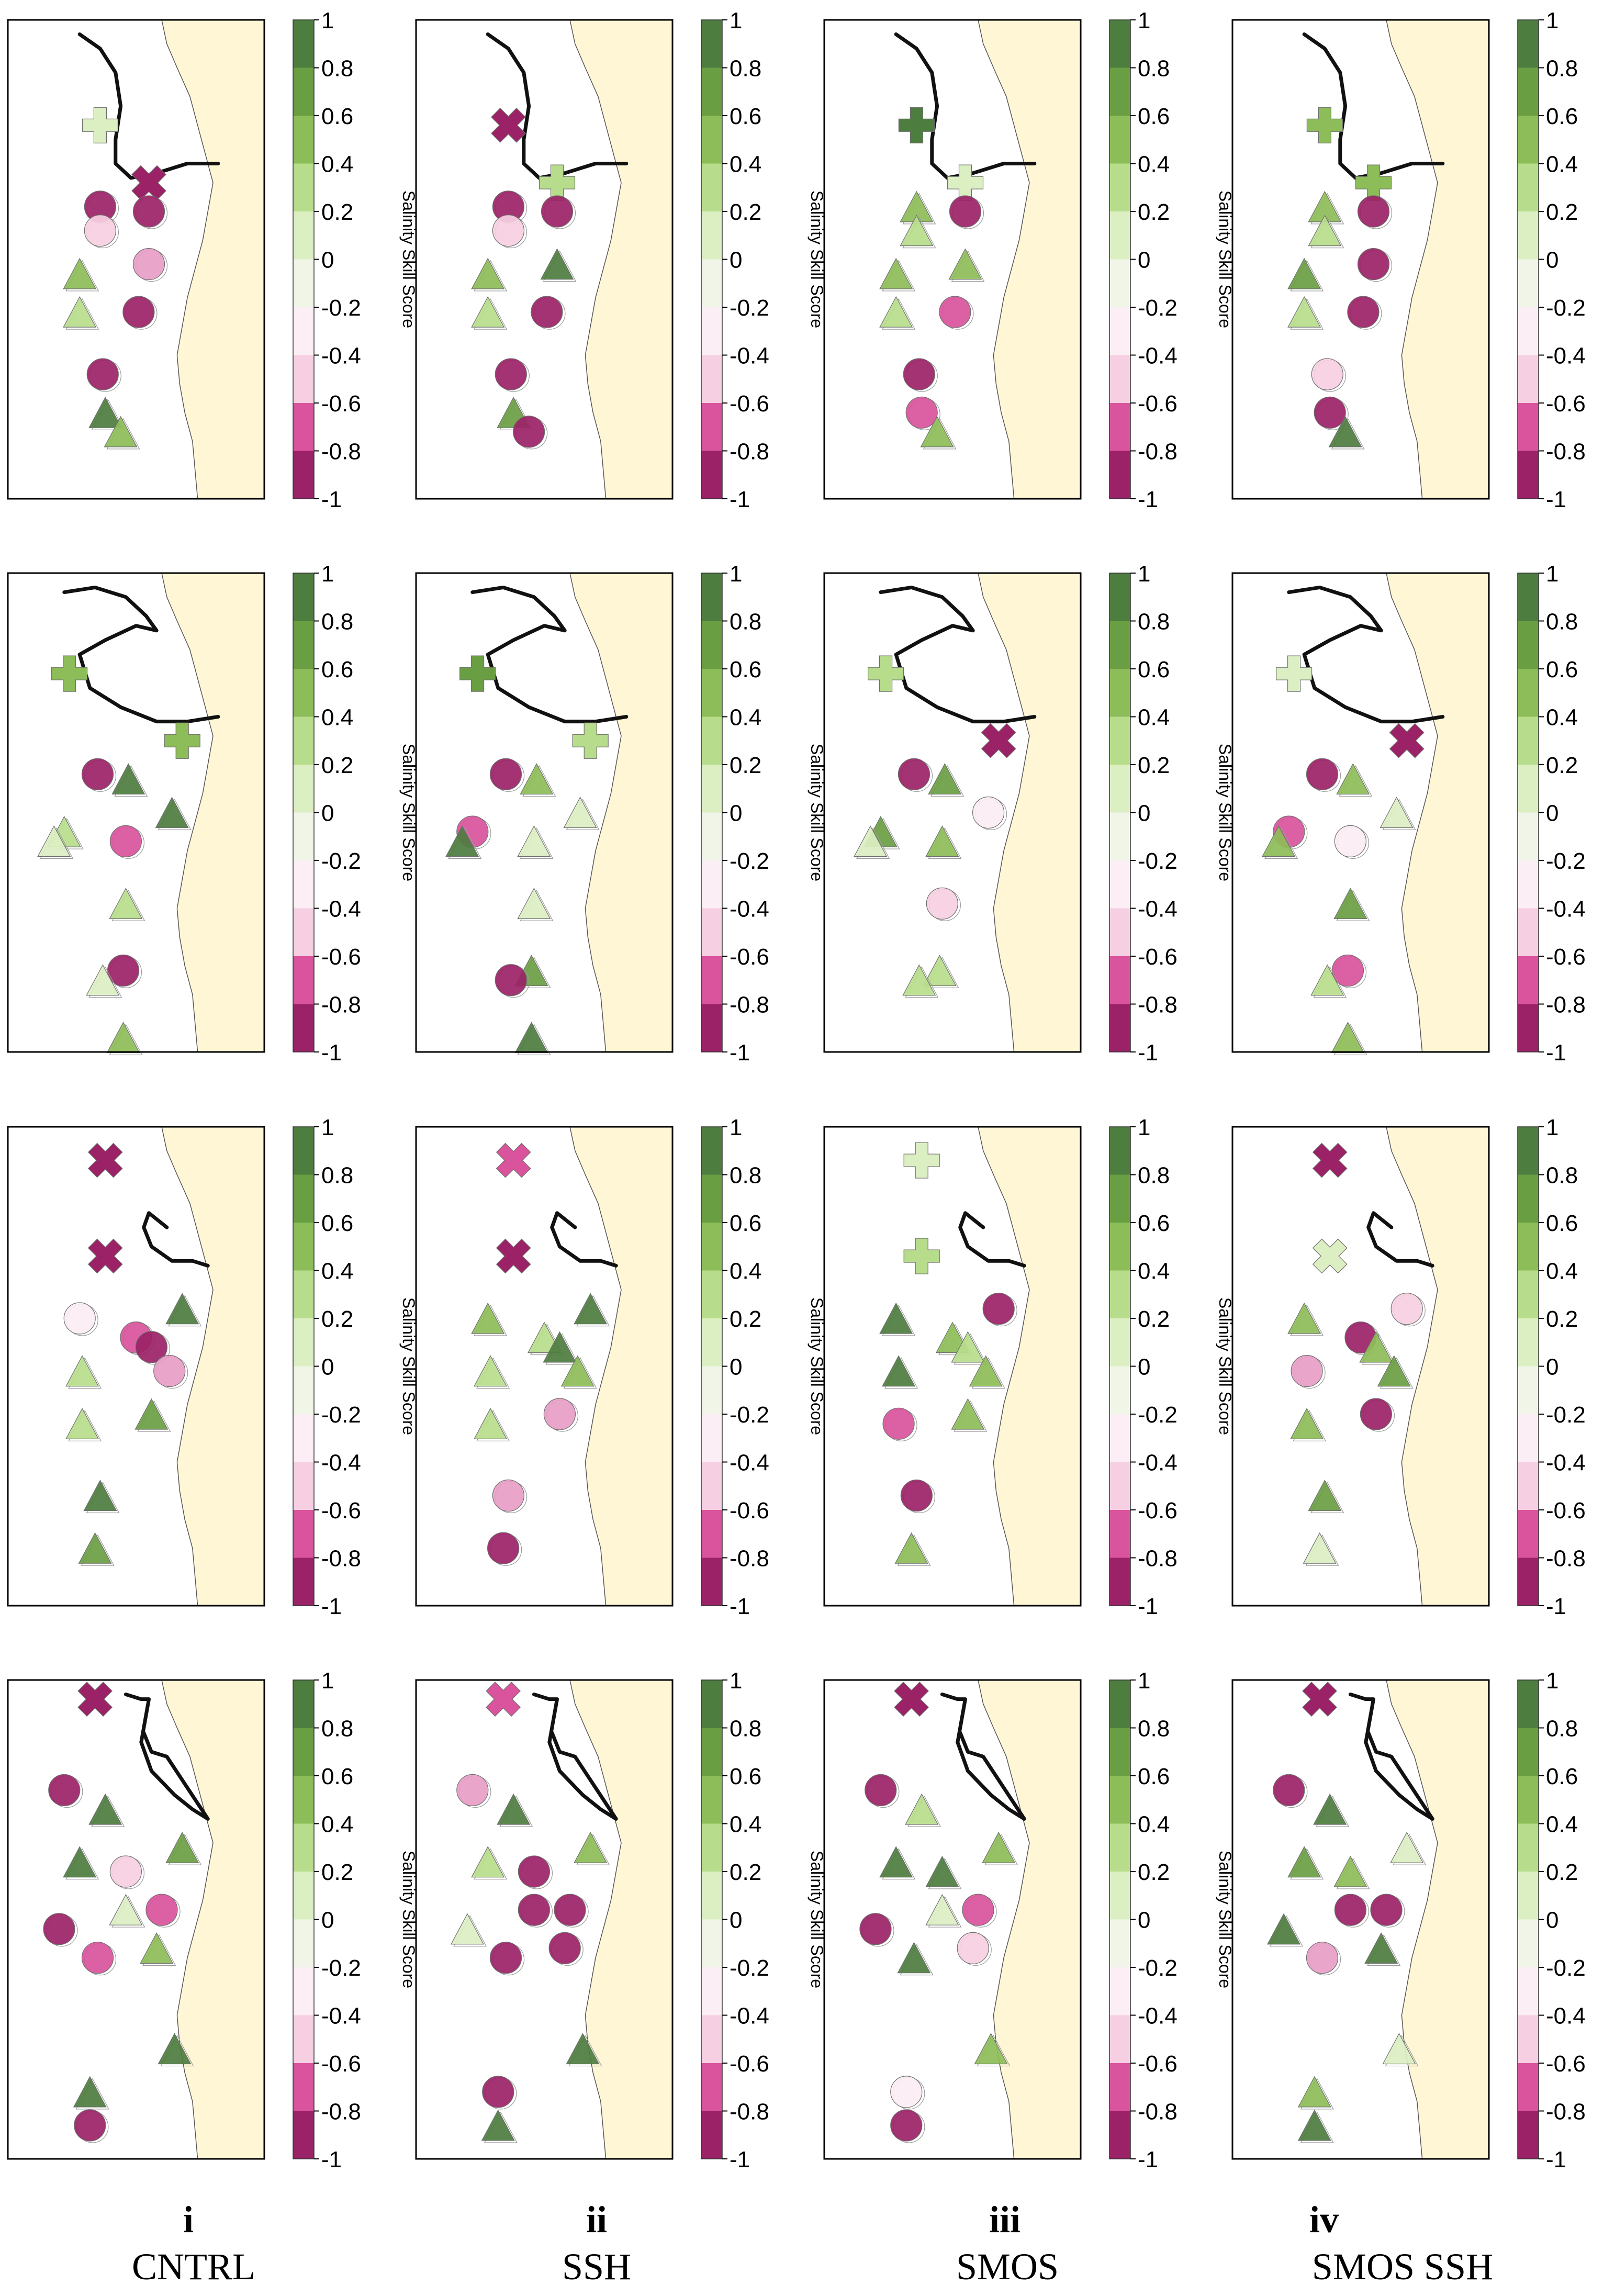 This screenshot has height=2296, width=1615. What do you see at coordinates (916, 125) in the screenshot?
I see `marker-cross` at bounding box center [916, 125].